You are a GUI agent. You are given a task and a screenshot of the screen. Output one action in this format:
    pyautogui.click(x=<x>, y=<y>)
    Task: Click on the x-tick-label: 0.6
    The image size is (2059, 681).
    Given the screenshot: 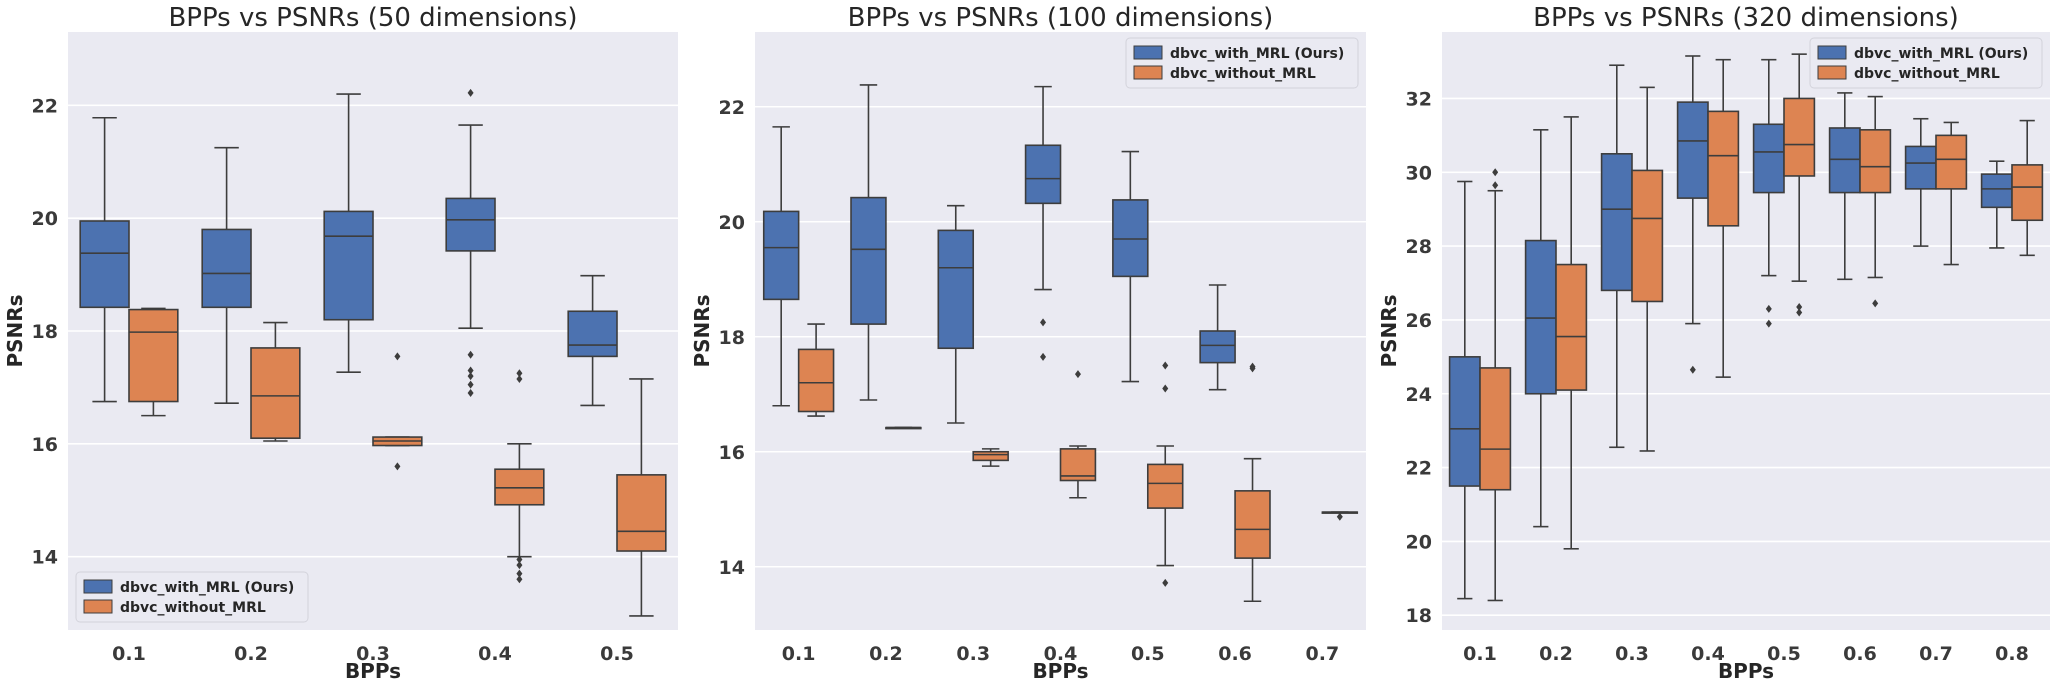 What is the action you would take?
    pyautogui.click(x=1860, y=654)
    